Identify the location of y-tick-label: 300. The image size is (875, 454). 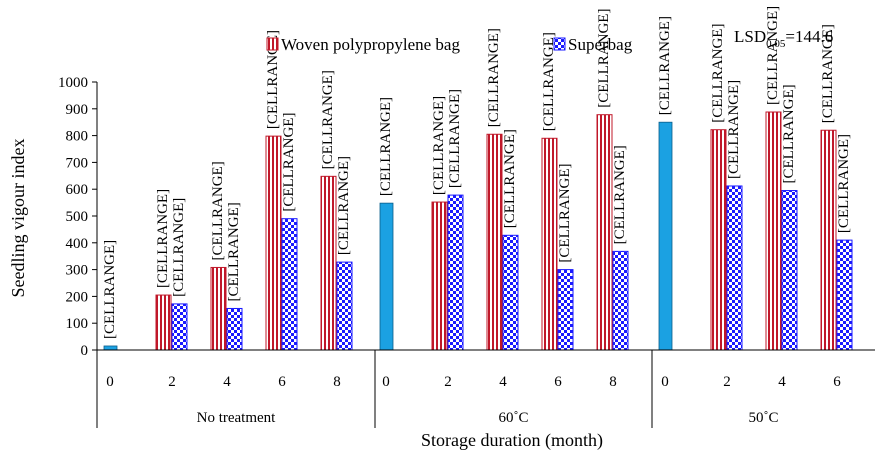
(77, 271).